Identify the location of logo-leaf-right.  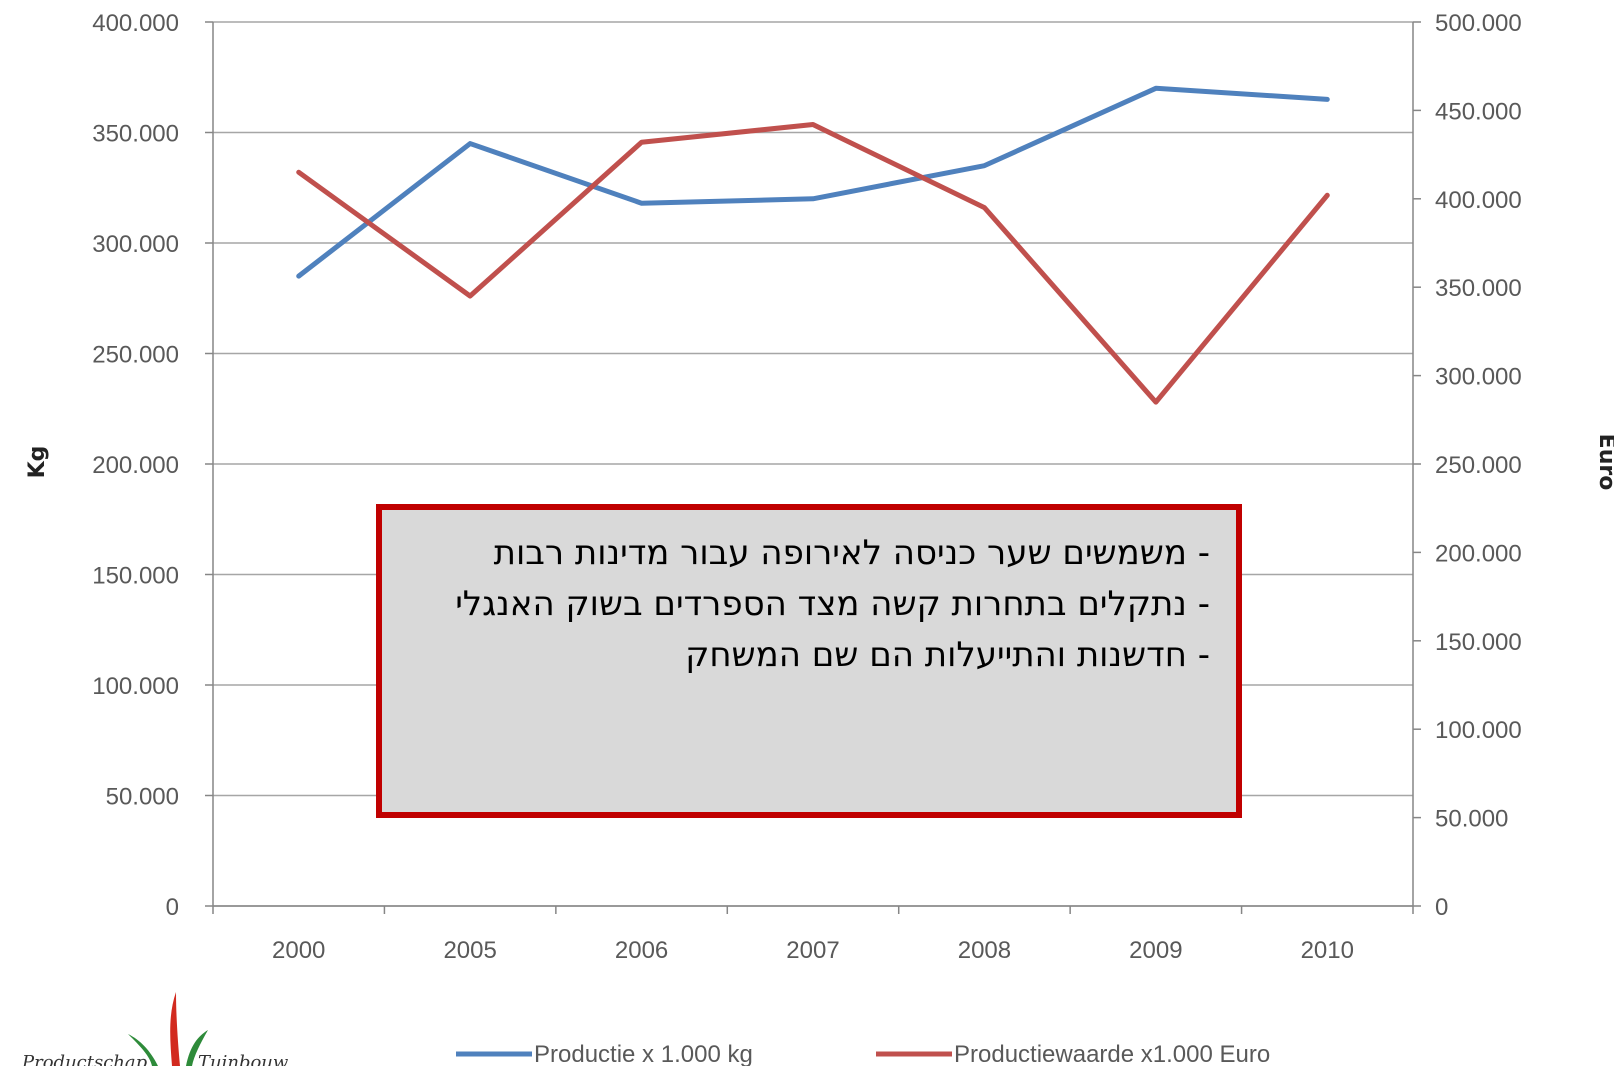
(197, 1048).